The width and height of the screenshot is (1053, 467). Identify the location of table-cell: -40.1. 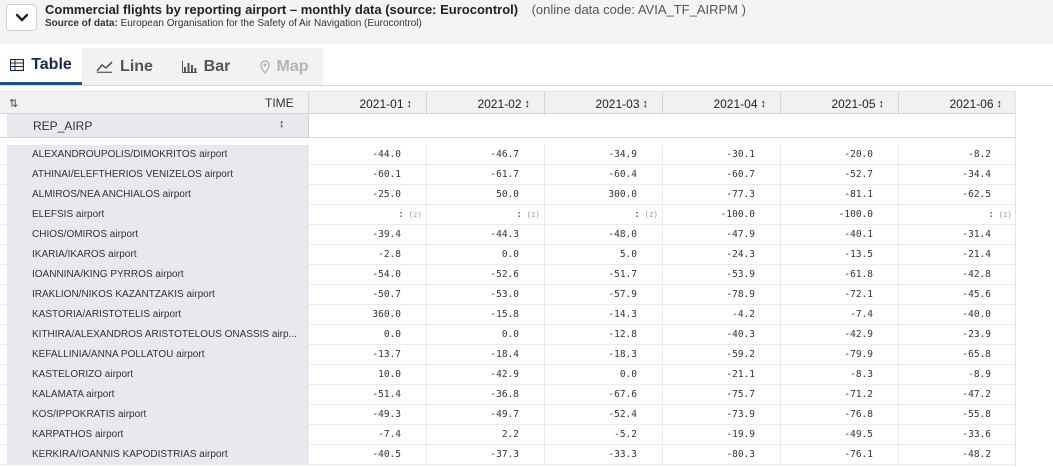
(839, 234).